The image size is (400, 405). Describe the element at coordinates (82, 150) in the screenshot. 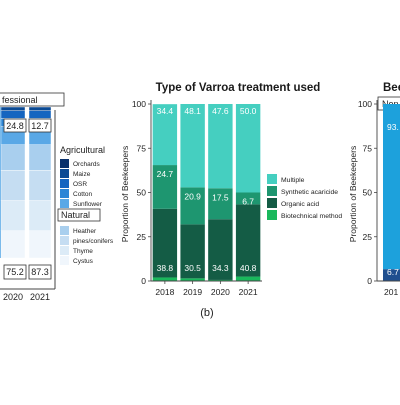

I see `left-legend-title: Agricultural` at that location.